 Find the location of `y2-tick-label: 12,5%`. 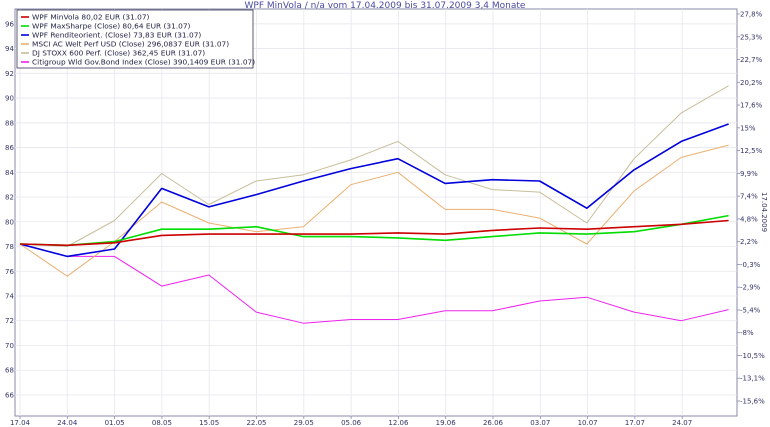

y2-tick-label: 12,5% is located at coordinates (751, 151).